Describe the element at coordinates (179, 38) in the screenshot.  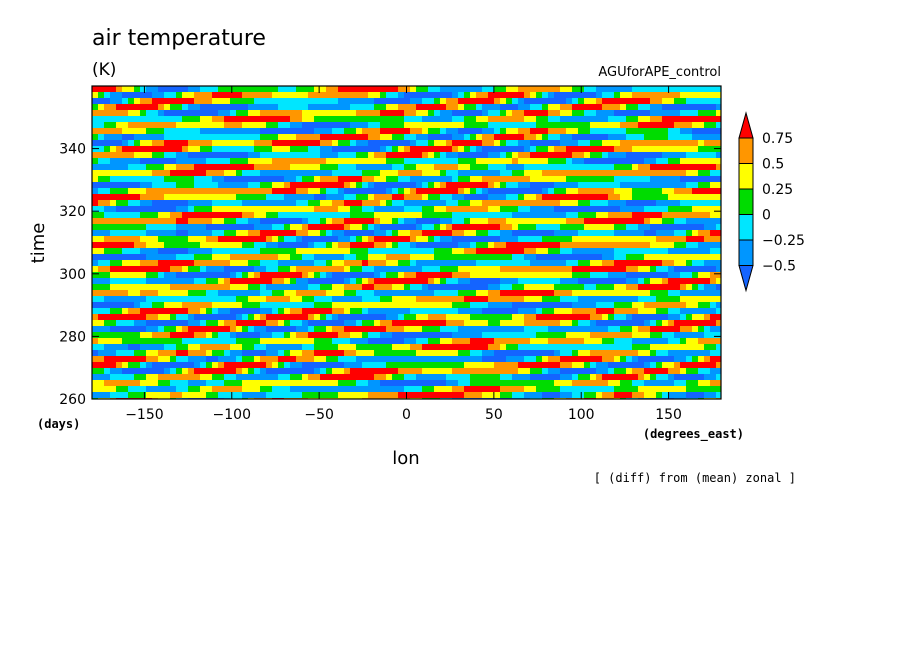
I see `chart-title: air temperature` at that location.